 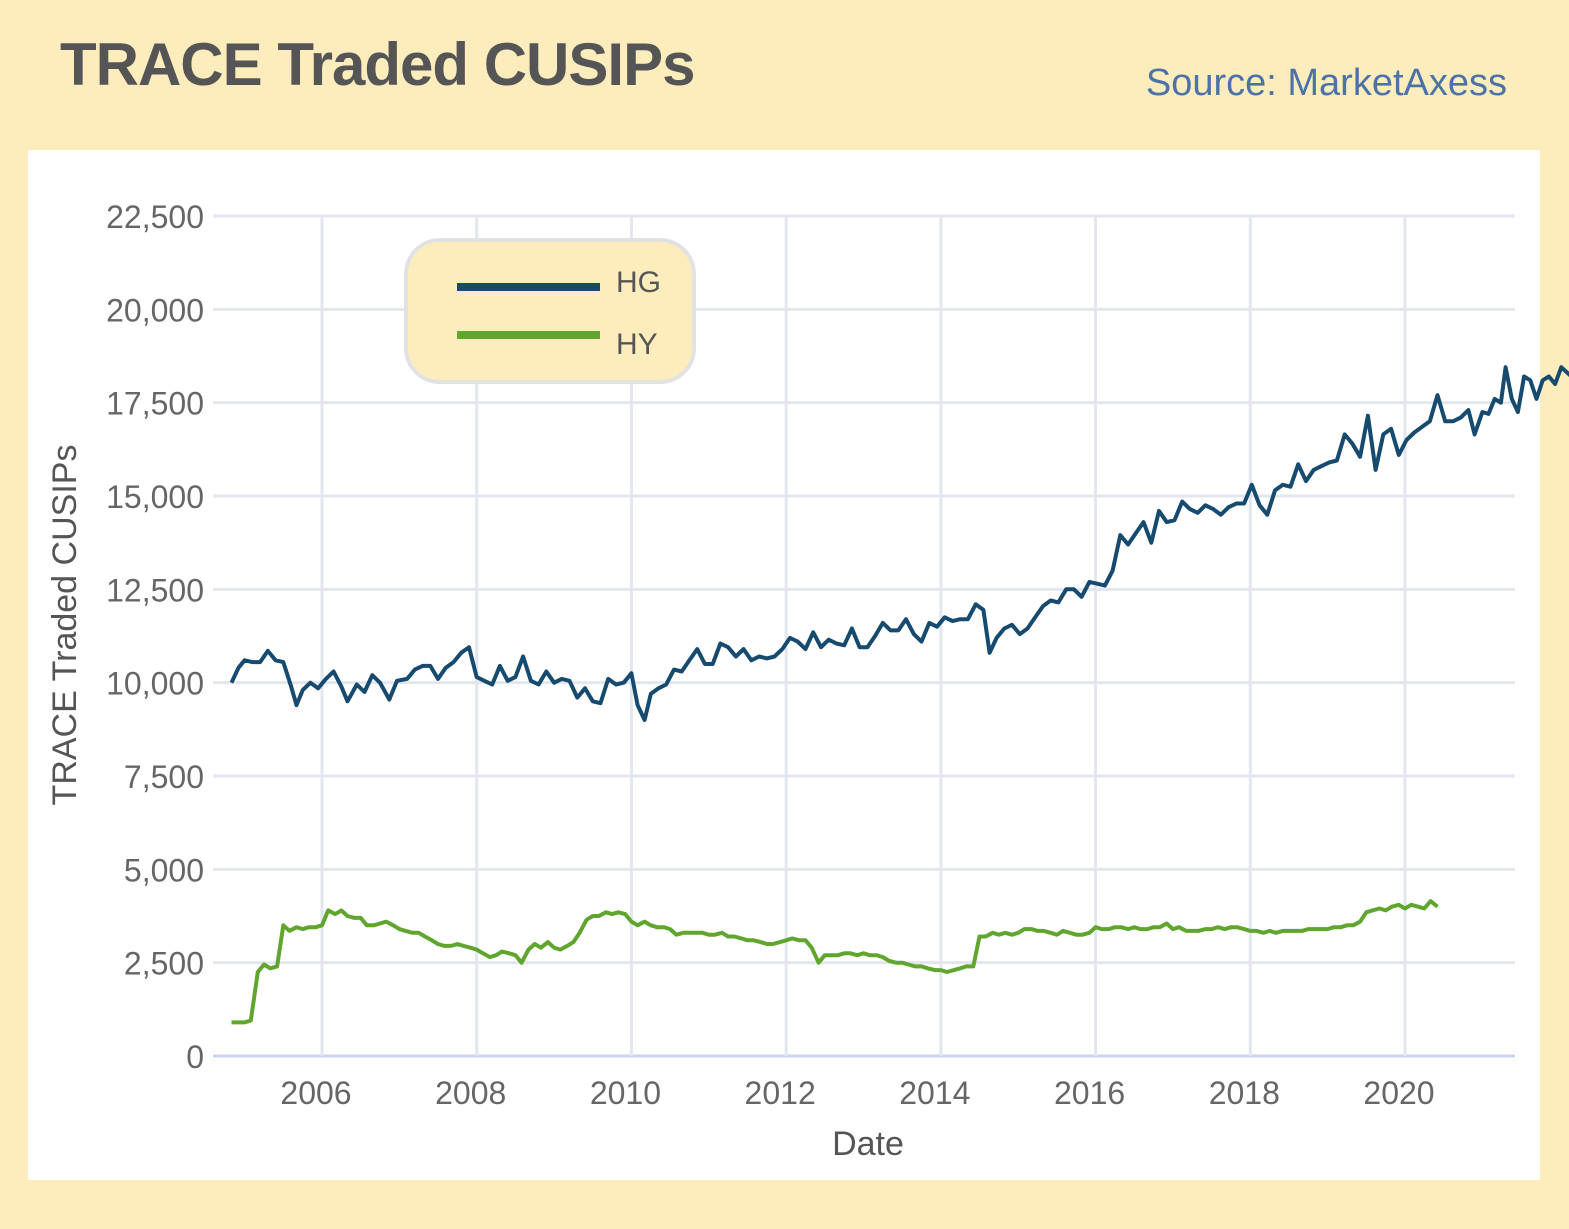 What do you see at coordinates (164, 870) in the screenshot?
I see `y-tick-label: 5,000` at bounding box center [164, 870].